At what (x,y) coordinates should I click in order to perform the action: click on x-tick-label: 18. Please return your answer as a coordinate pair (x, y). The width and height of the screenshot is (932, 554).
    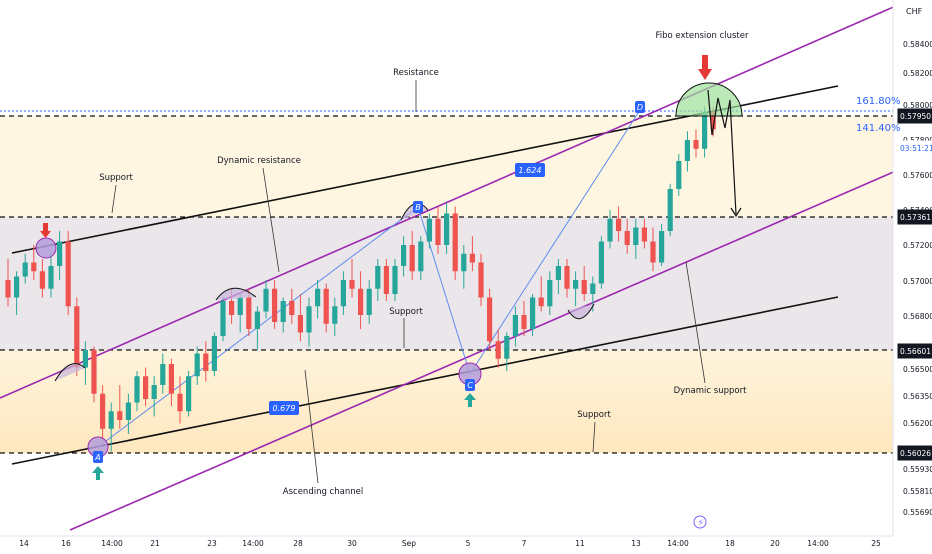
    Looking at the image, I should click on (730, 543).